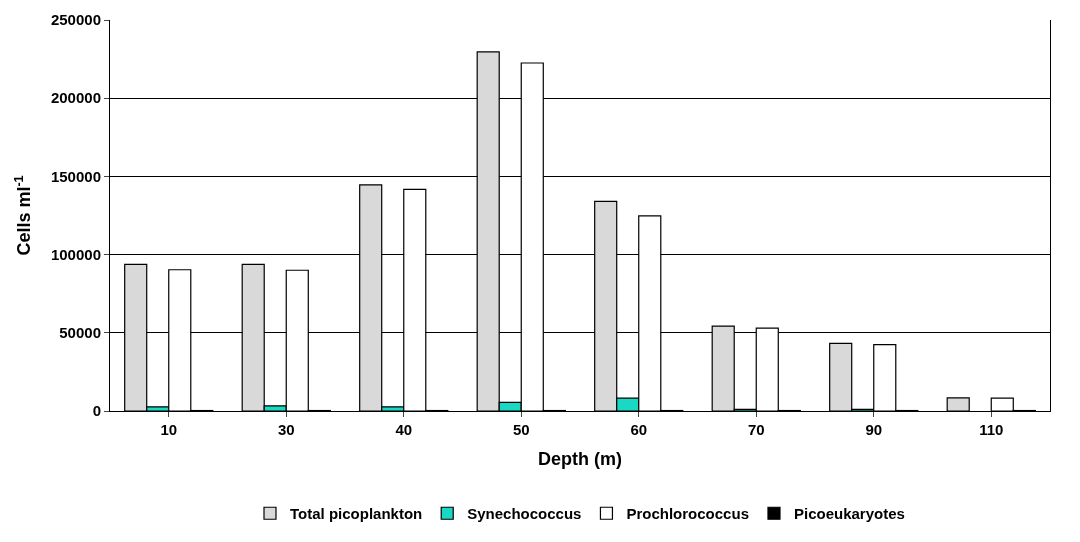 The image size is (1080, 542). I want to click on y-tick-label: 50000, so click(80, 333).